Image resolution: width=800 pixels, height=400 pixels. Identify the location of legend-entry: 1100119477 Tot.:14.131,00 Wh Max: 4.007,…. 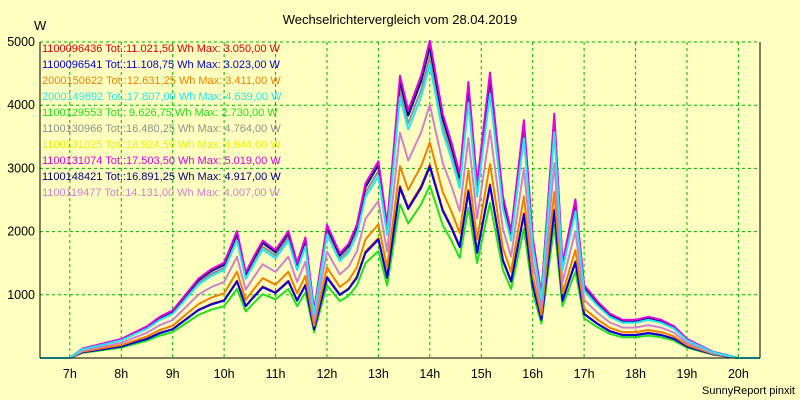
(161, 193).